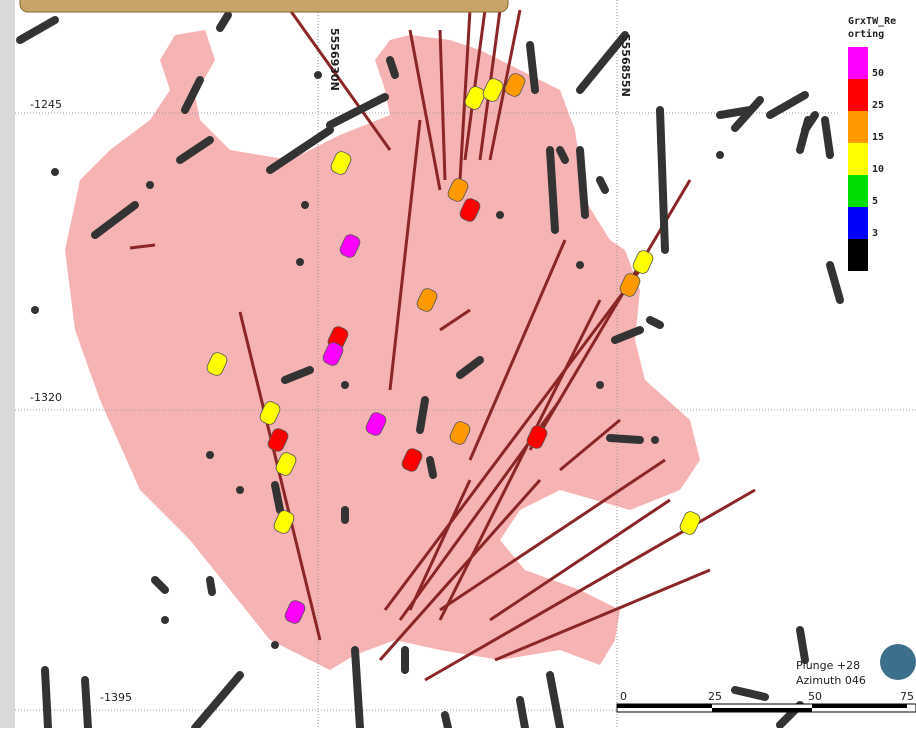 The width and height of the screenshot is (916, 732). I want to click on scale-label: 75, so click(907, 696).